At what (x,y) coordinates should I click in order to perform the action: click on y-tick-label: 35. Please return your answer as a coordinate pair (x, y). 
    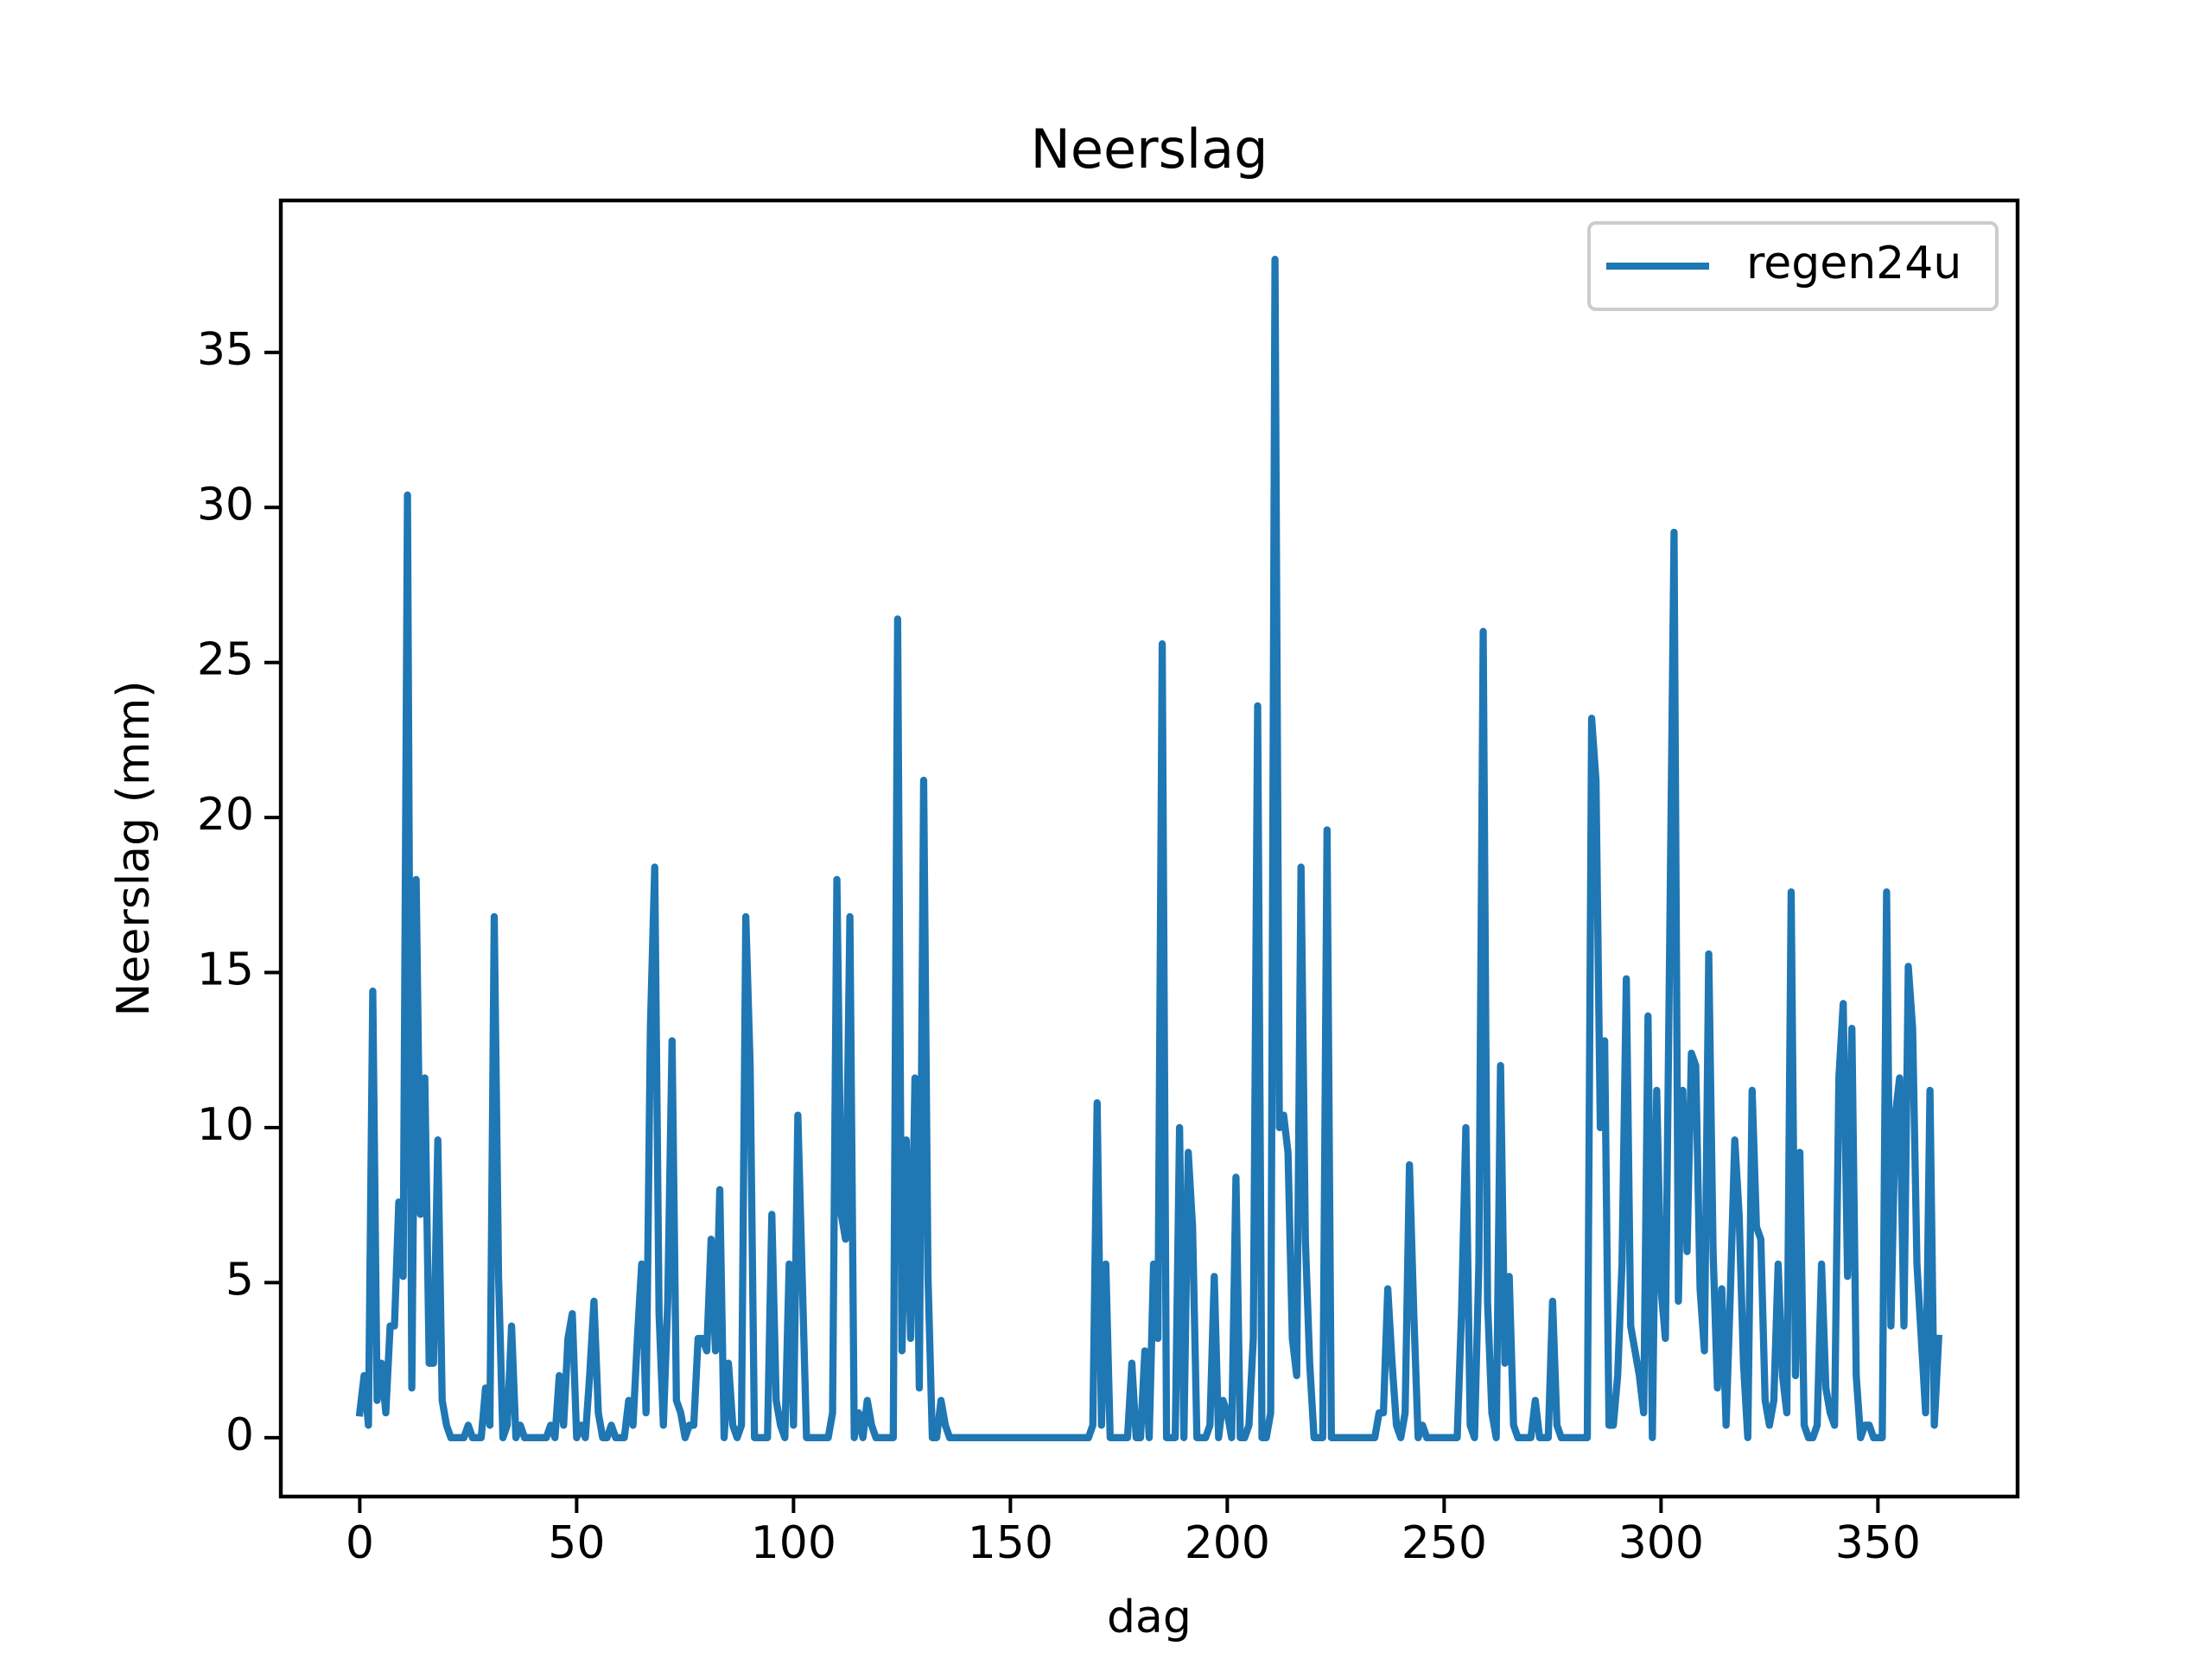
    Looking at the image, I should click on (225, 350).